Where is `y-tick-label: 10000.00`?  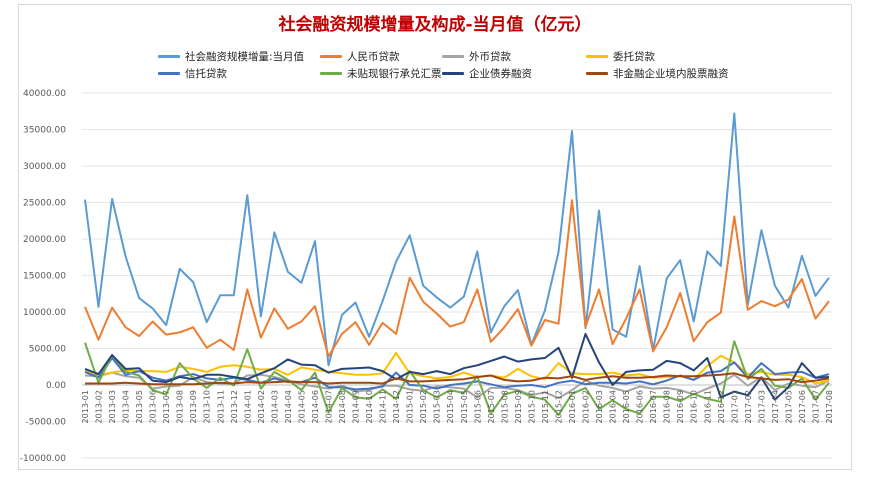 y-tick-label: 10000.00 is located at coordinates (44, 313).